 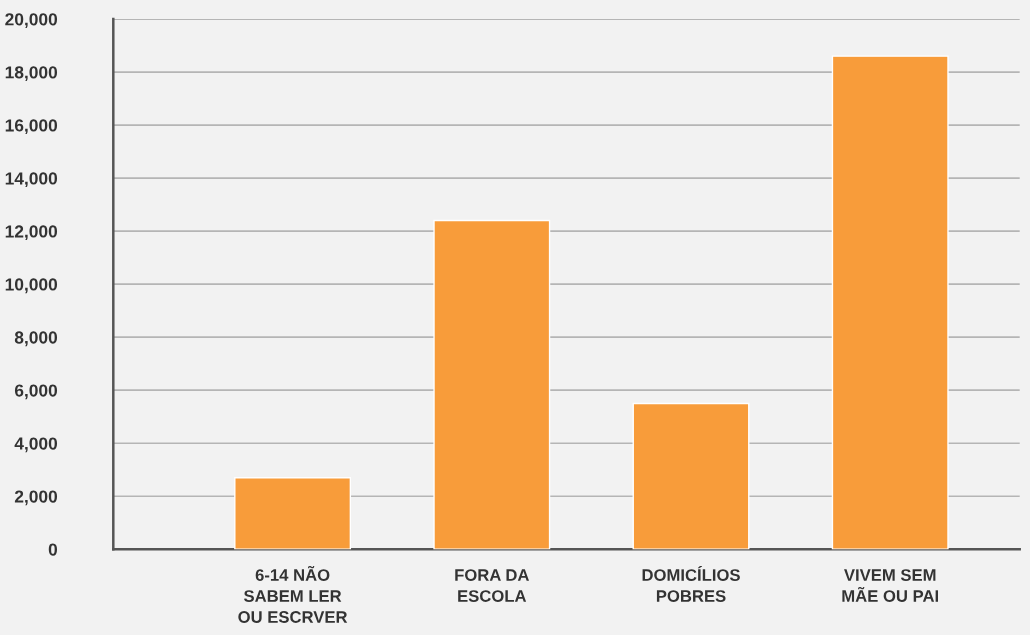 I want to click on x-tick-label: 6-14 NÃO SABEM LER OU ESCRVER, so click(x=293, y=594).